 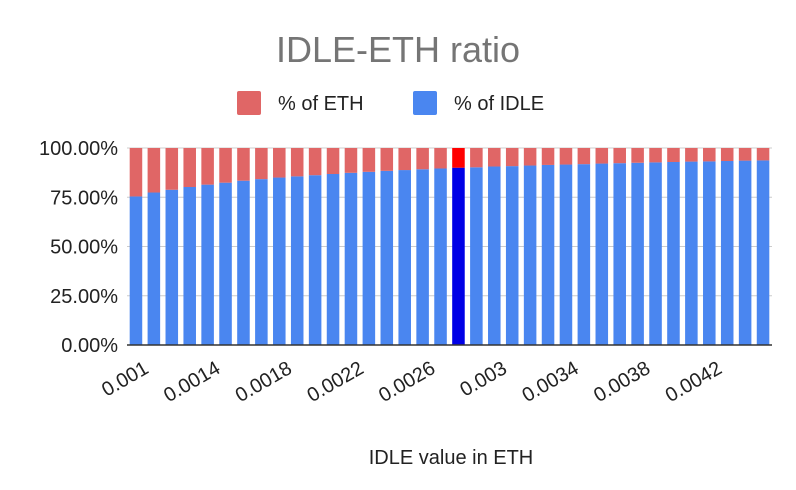 What do you see at coordinates (321, 104) in the screenshot?
I see `legend-label-eth: % of ETH` at bounding box center [321, 104].